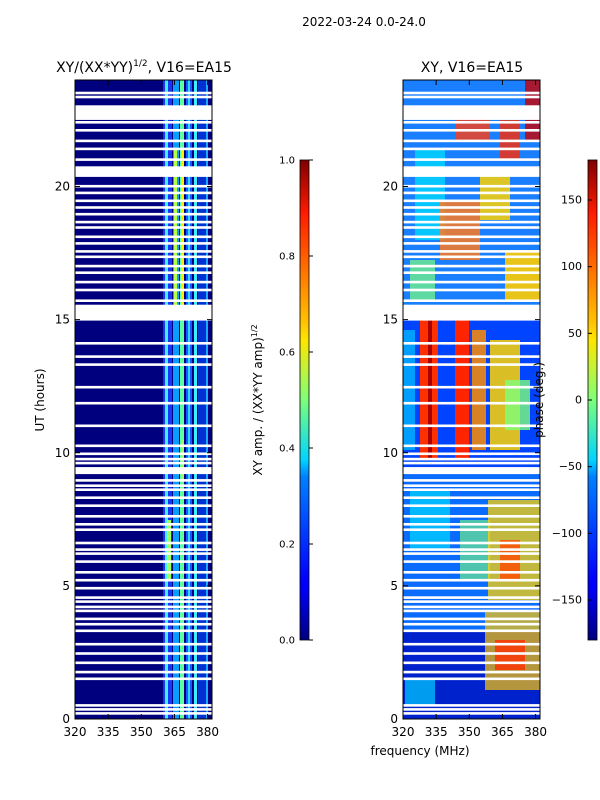 This screenshot has height=800, width=600. Describe the element at coordinates (394, 719) in the screenshot. I see `phase-y-tick-label: 0` at that location.